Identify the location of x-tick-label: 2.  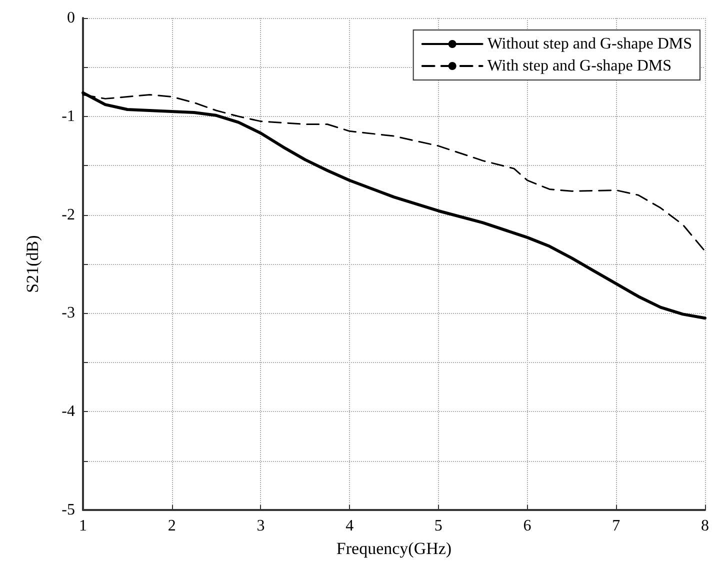
(172, 526).